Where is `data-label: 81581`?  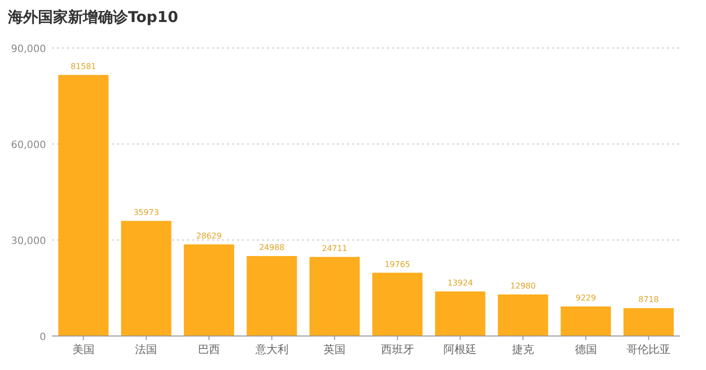
data-label: 81581 is located at coordinates (83, 66).